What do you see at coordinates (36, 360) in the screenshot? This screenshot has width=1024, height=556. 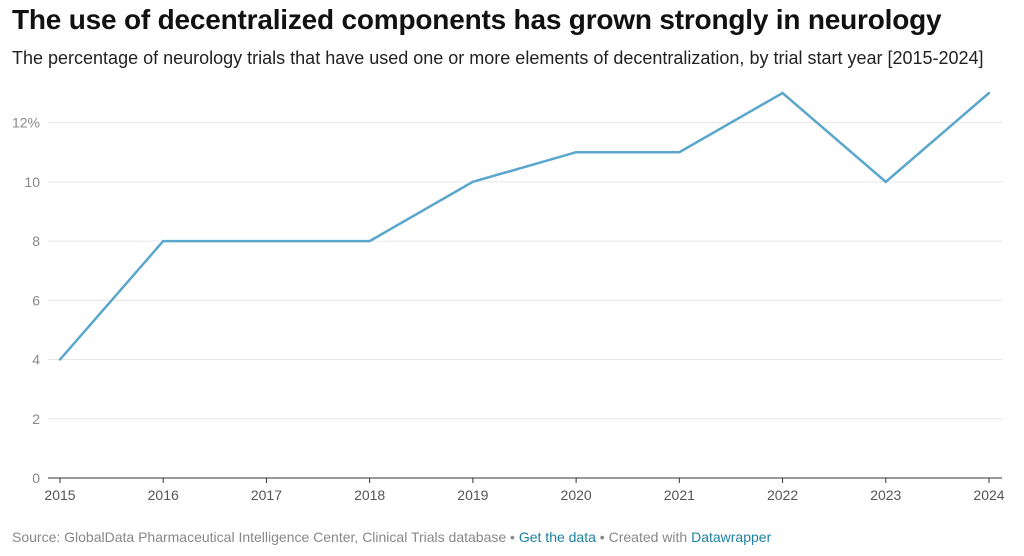 I see `y-tick-label: 4` at bounding box center [36, 360].